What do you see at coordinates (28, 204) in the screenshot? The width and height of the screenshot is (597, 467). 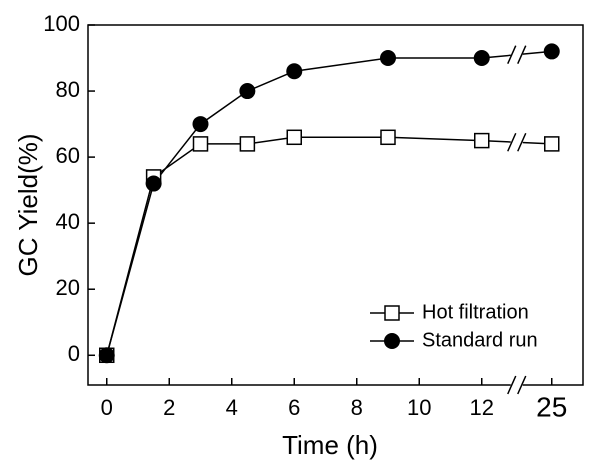 I see `y-axis-label: GC Yield(%)` at bounding box center [28, 204].